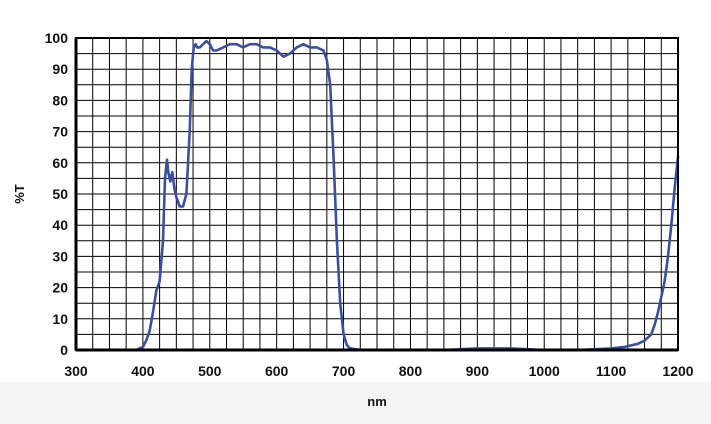  What do you see at coordinates (355, 403) in the screenshot?
I see `plot-background-band` at bounding box center [355, 403].